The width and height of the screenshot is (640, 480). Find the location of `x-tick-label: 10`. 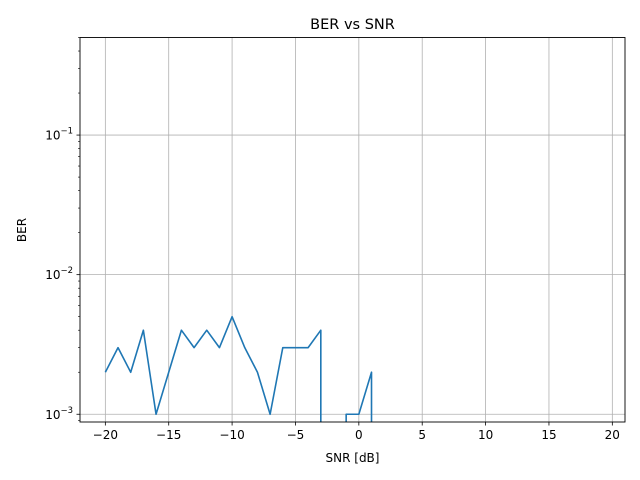

x-tick-label: 10 is located at coordinates (485, 435).